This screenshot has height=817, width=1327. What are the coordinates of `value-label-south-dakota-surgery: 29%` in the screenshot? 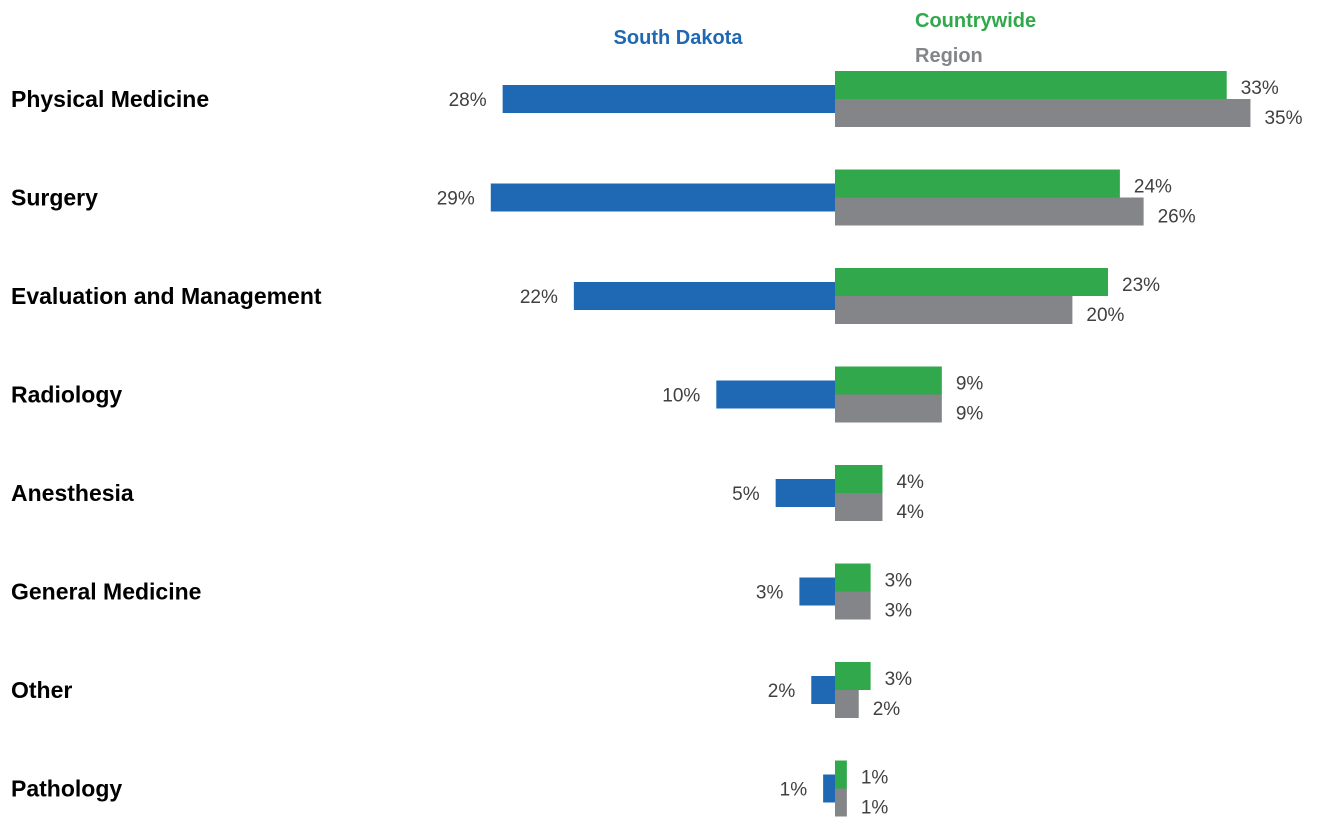 It's located at (456, 199).